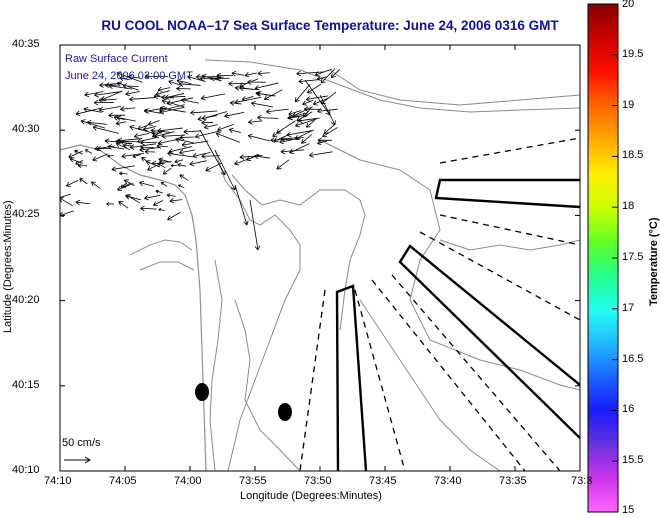  What do you see at coordinates (311, 496) in the screenshot?
I see `x-axis-label: Longitude (Degrees:Minutes)` at bounding box center [311, 496].